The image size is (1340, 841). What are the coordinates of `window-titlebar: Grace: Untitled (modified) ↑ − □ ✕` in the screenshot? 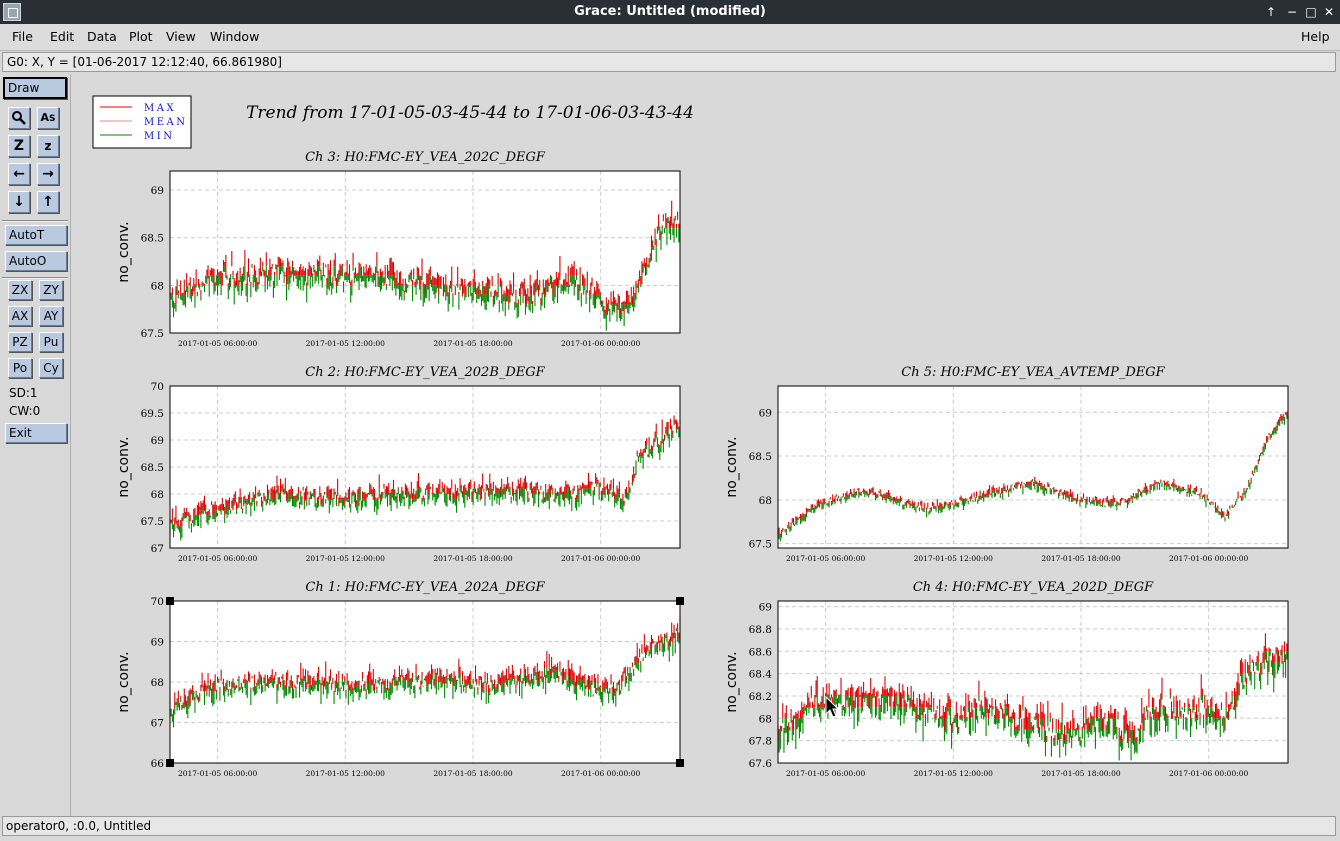 It's located at (670, 12).